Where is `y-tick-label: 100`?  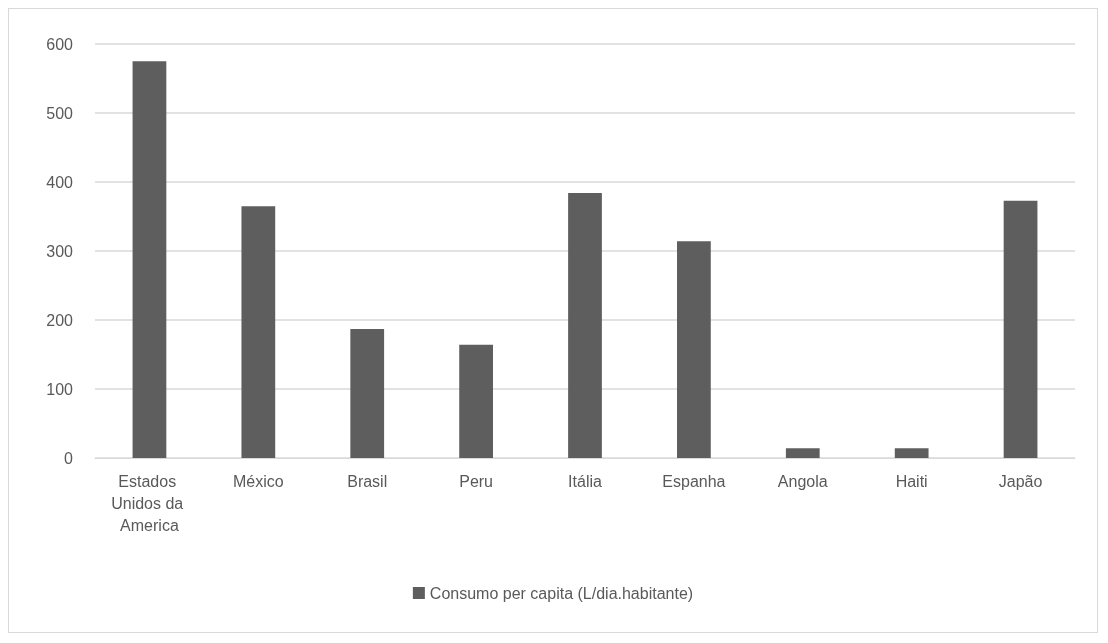
y-tick-label: 100 is located at coordinates (60, 389).